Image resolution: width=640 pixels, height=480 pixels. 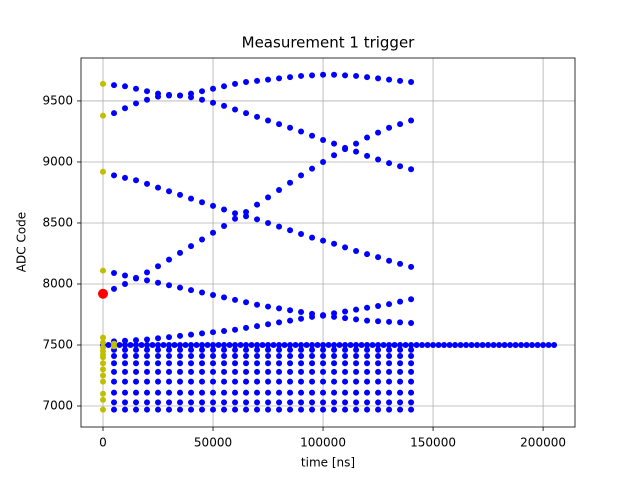 What do you see at coordinates (323, 443) in the screenshot?
I see `x-tick-label: 100000` at bounding box center [323, 443].